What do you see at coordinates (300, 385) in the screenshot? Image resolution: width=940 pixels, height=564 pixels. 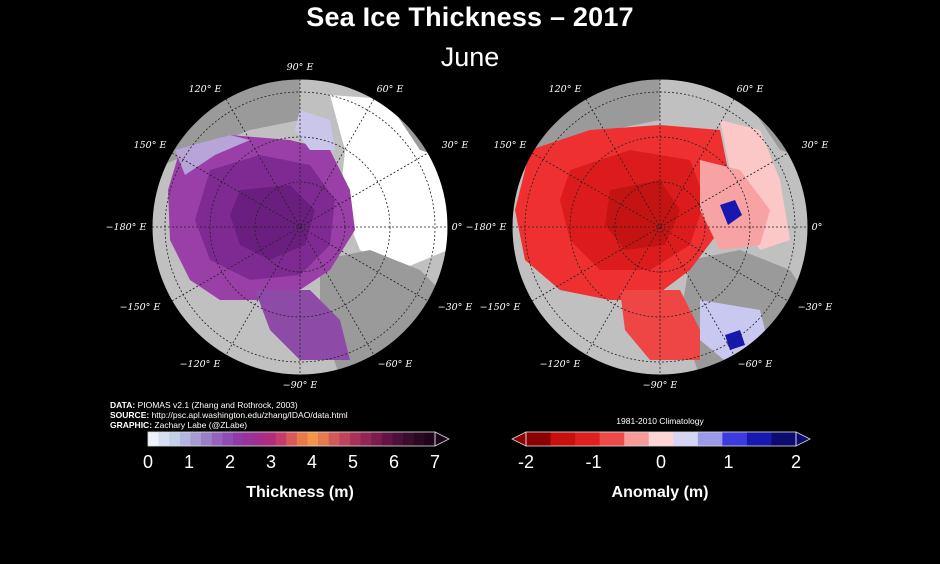 I see `lon-label-m90e: −90° E` at bounding box center [300, 385].